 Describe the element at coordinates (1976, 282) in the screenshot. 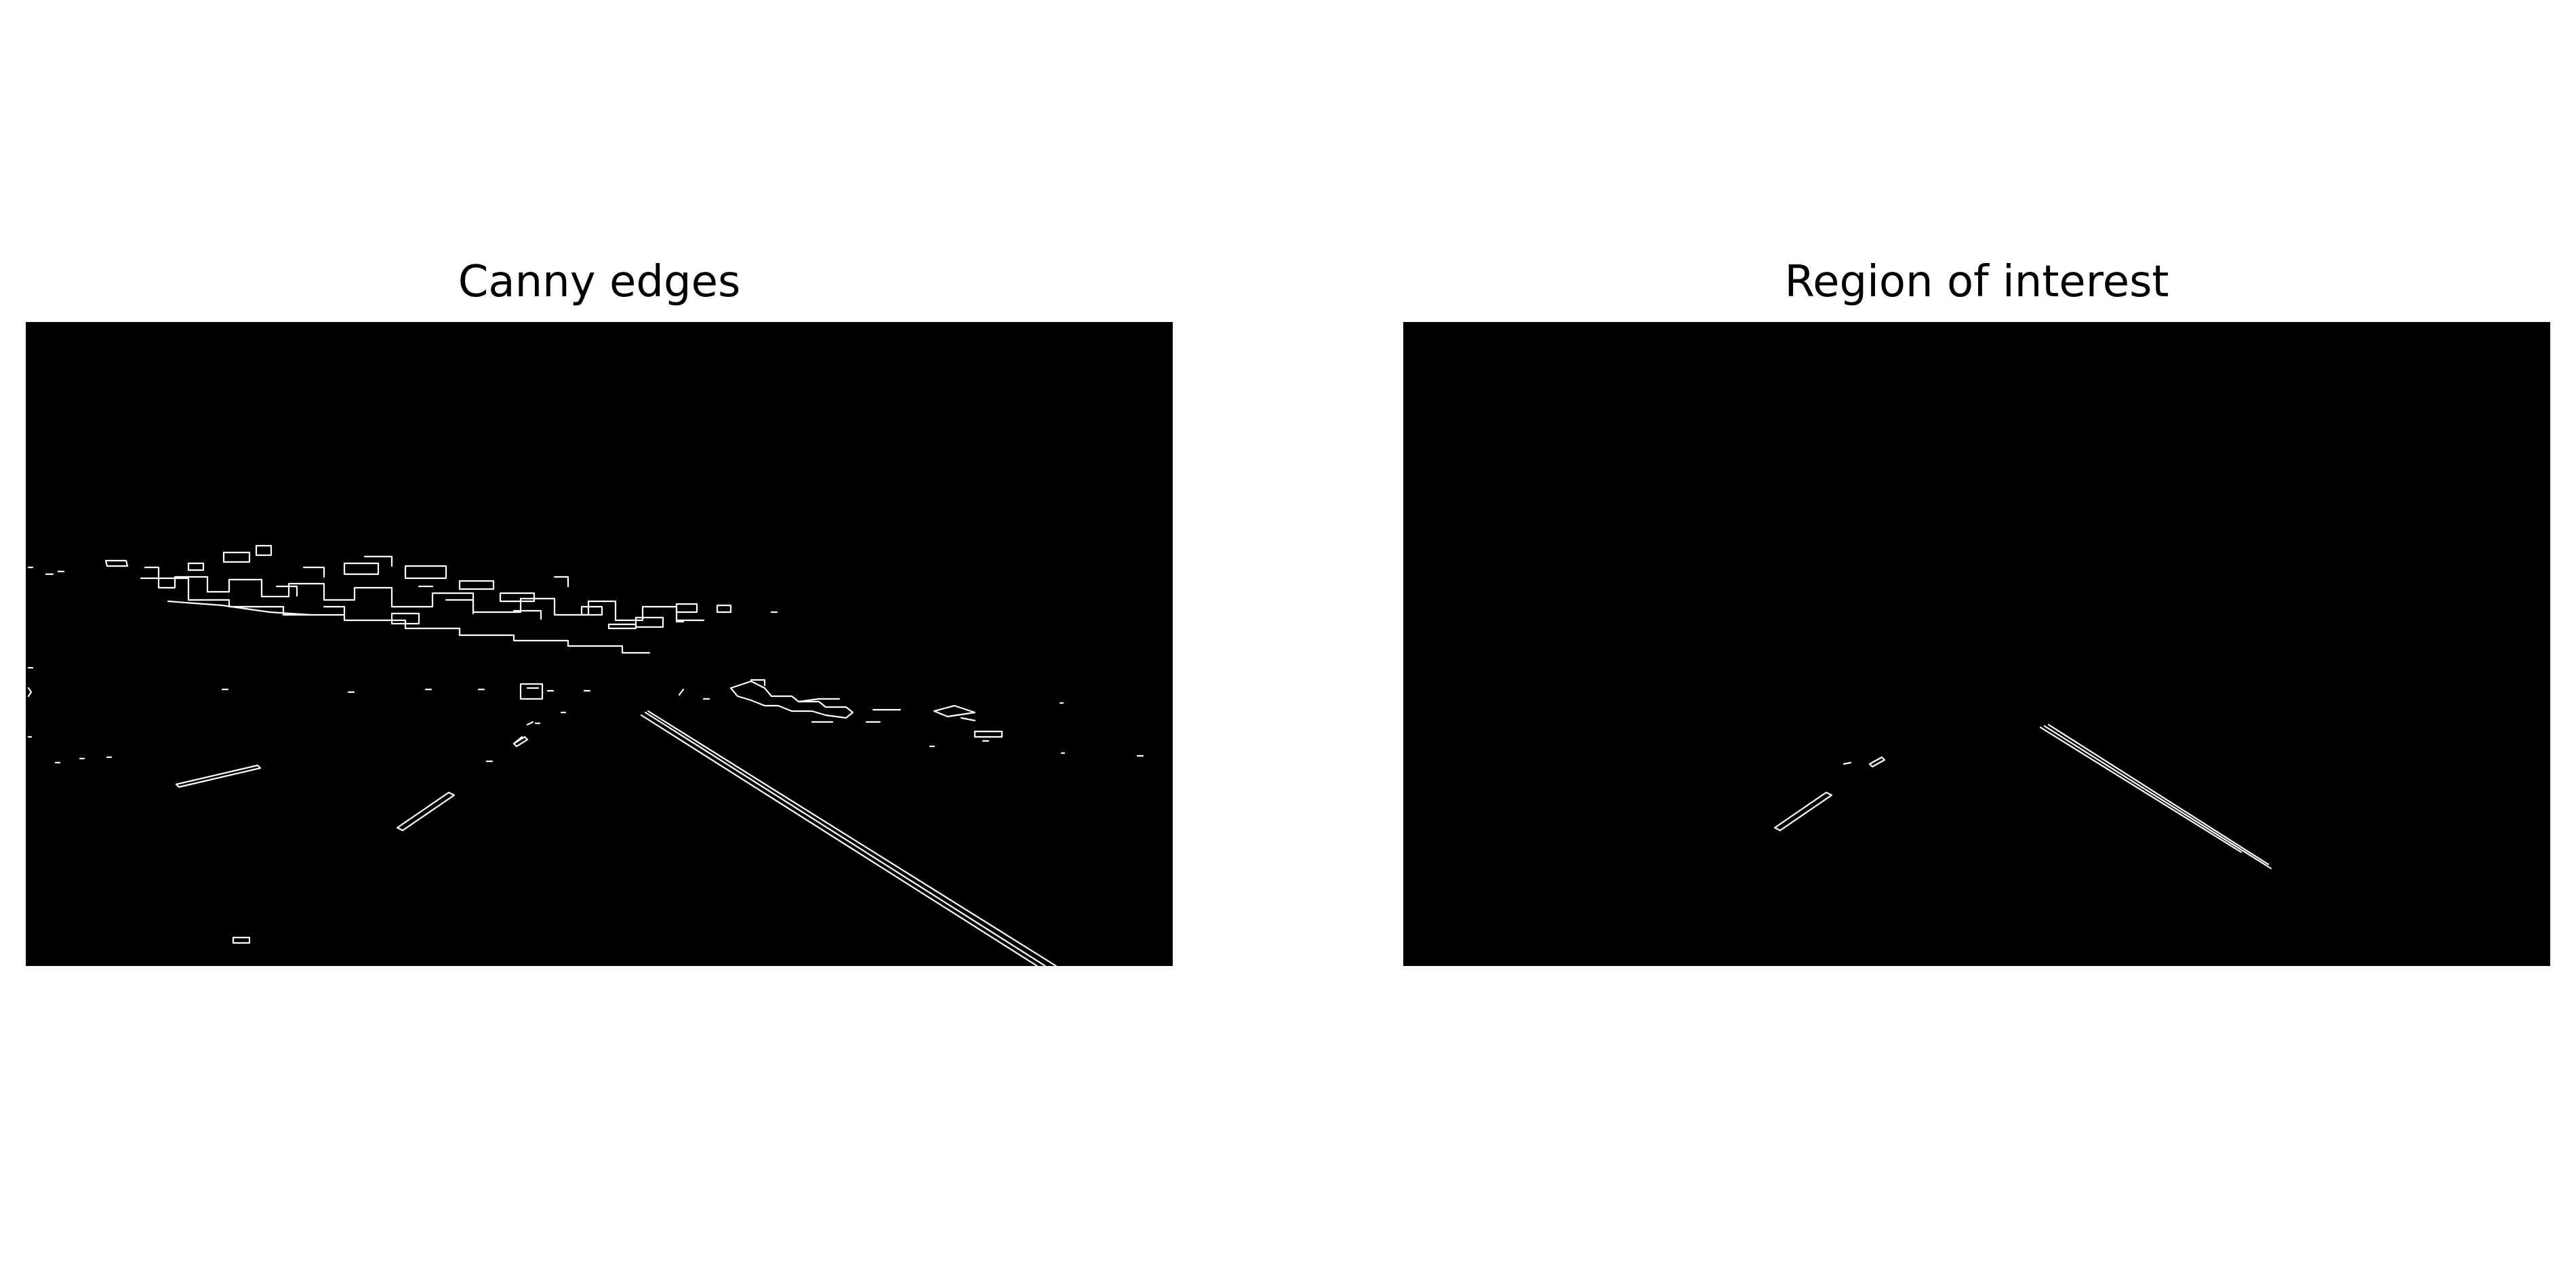

I see `region-of-interest-title: Region of interest` at that location.